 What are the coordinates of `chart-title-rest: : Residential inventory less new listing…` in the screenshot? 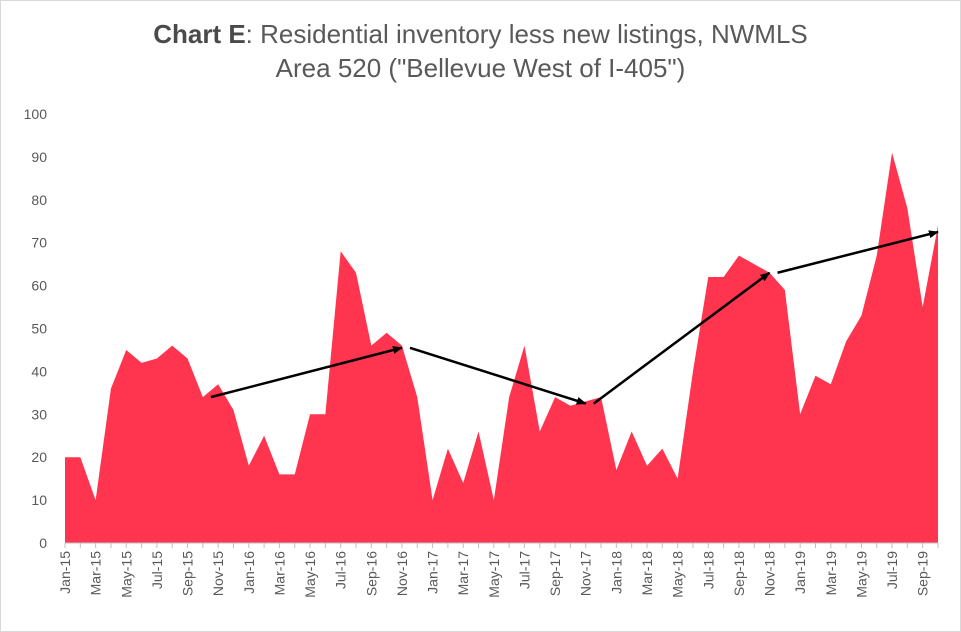 It's located at (526, 34).